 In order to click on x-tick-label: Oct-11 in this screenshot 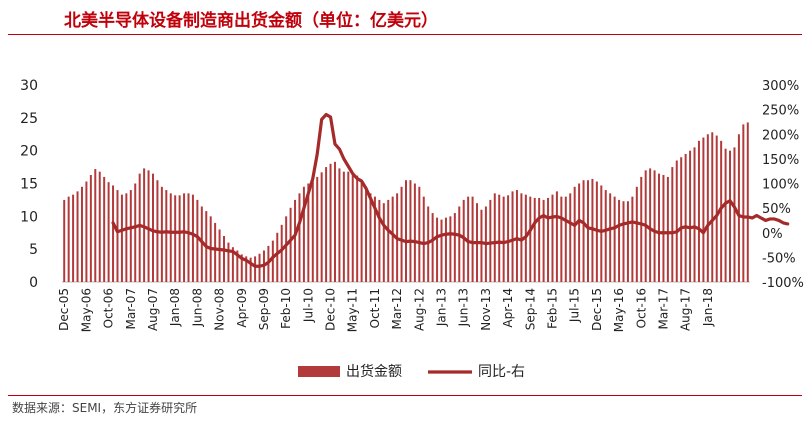, I will do `click(375, 308)`.